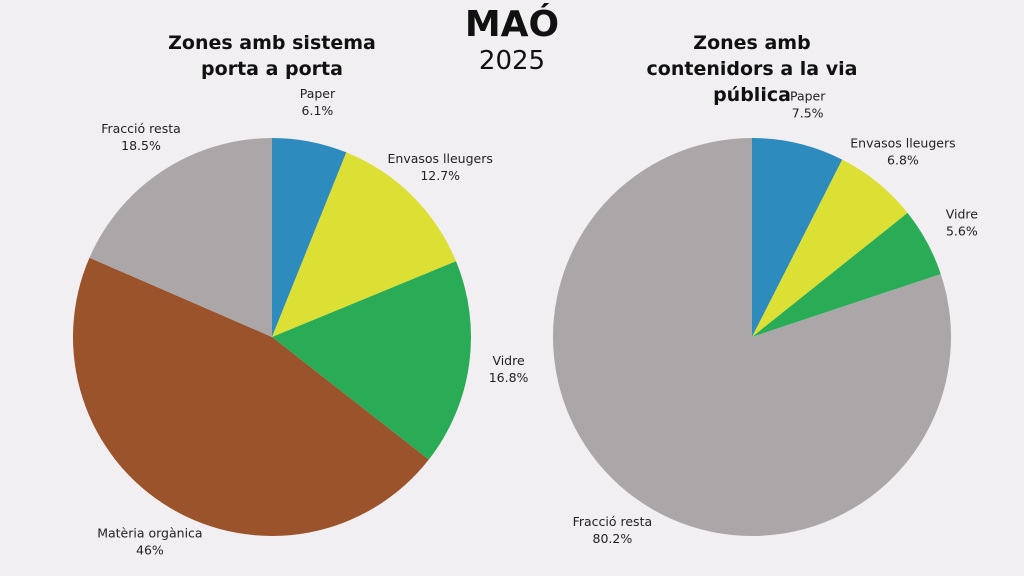 This screenshot has height=576, width=1024. Describe the element at coordinates (150, 550) in the screenshot. I see `value-label: 46%` at that location.